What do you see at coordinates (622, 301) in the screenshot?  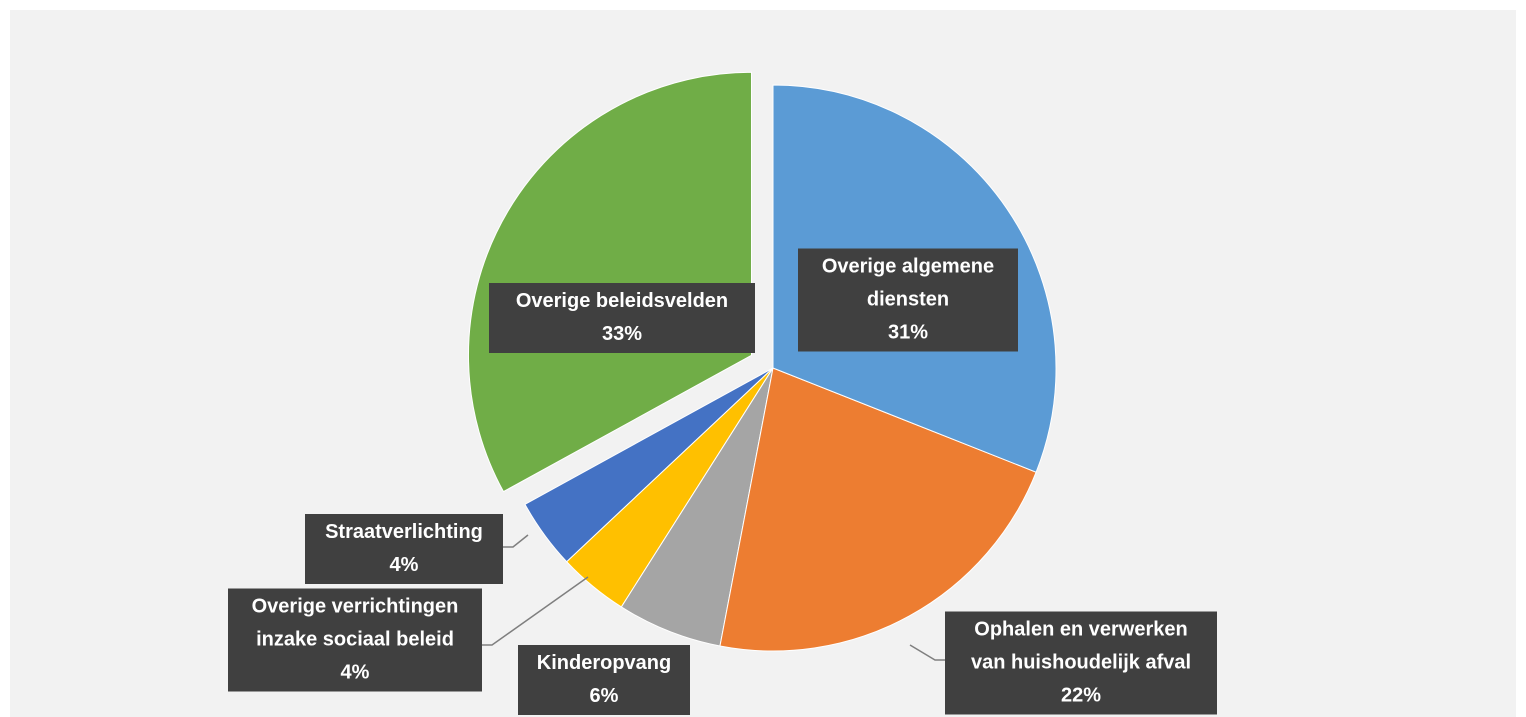 I see `label-category: Overige beleidsvelden` at bounding box center [622, 301].